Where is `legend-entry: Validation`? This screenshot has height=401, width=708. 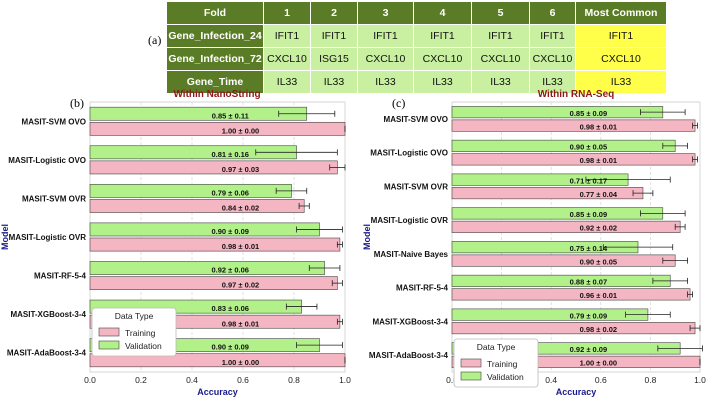
legend-entry: Validation is located at coordinates (505, 377).